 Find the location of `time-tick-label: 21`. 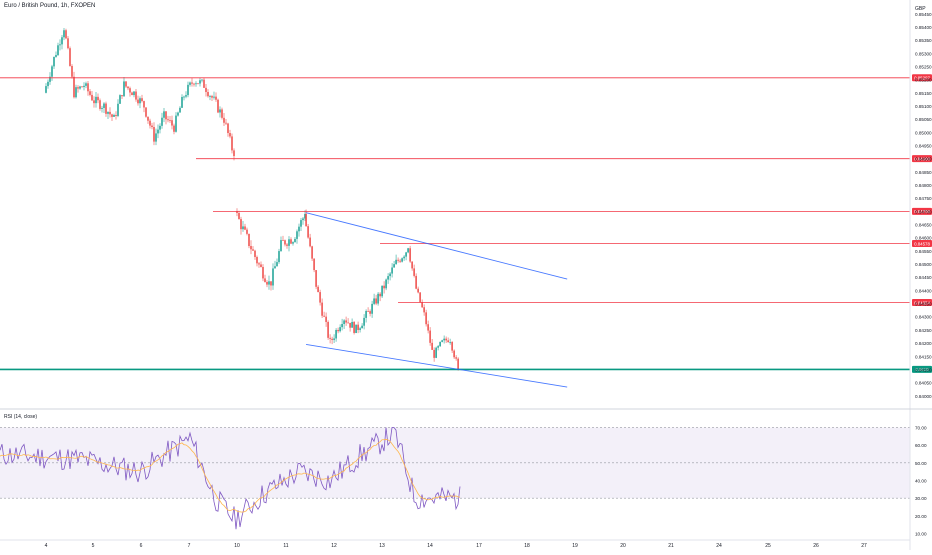

time-tick-label: 21 is located at coordinates (671, 546).